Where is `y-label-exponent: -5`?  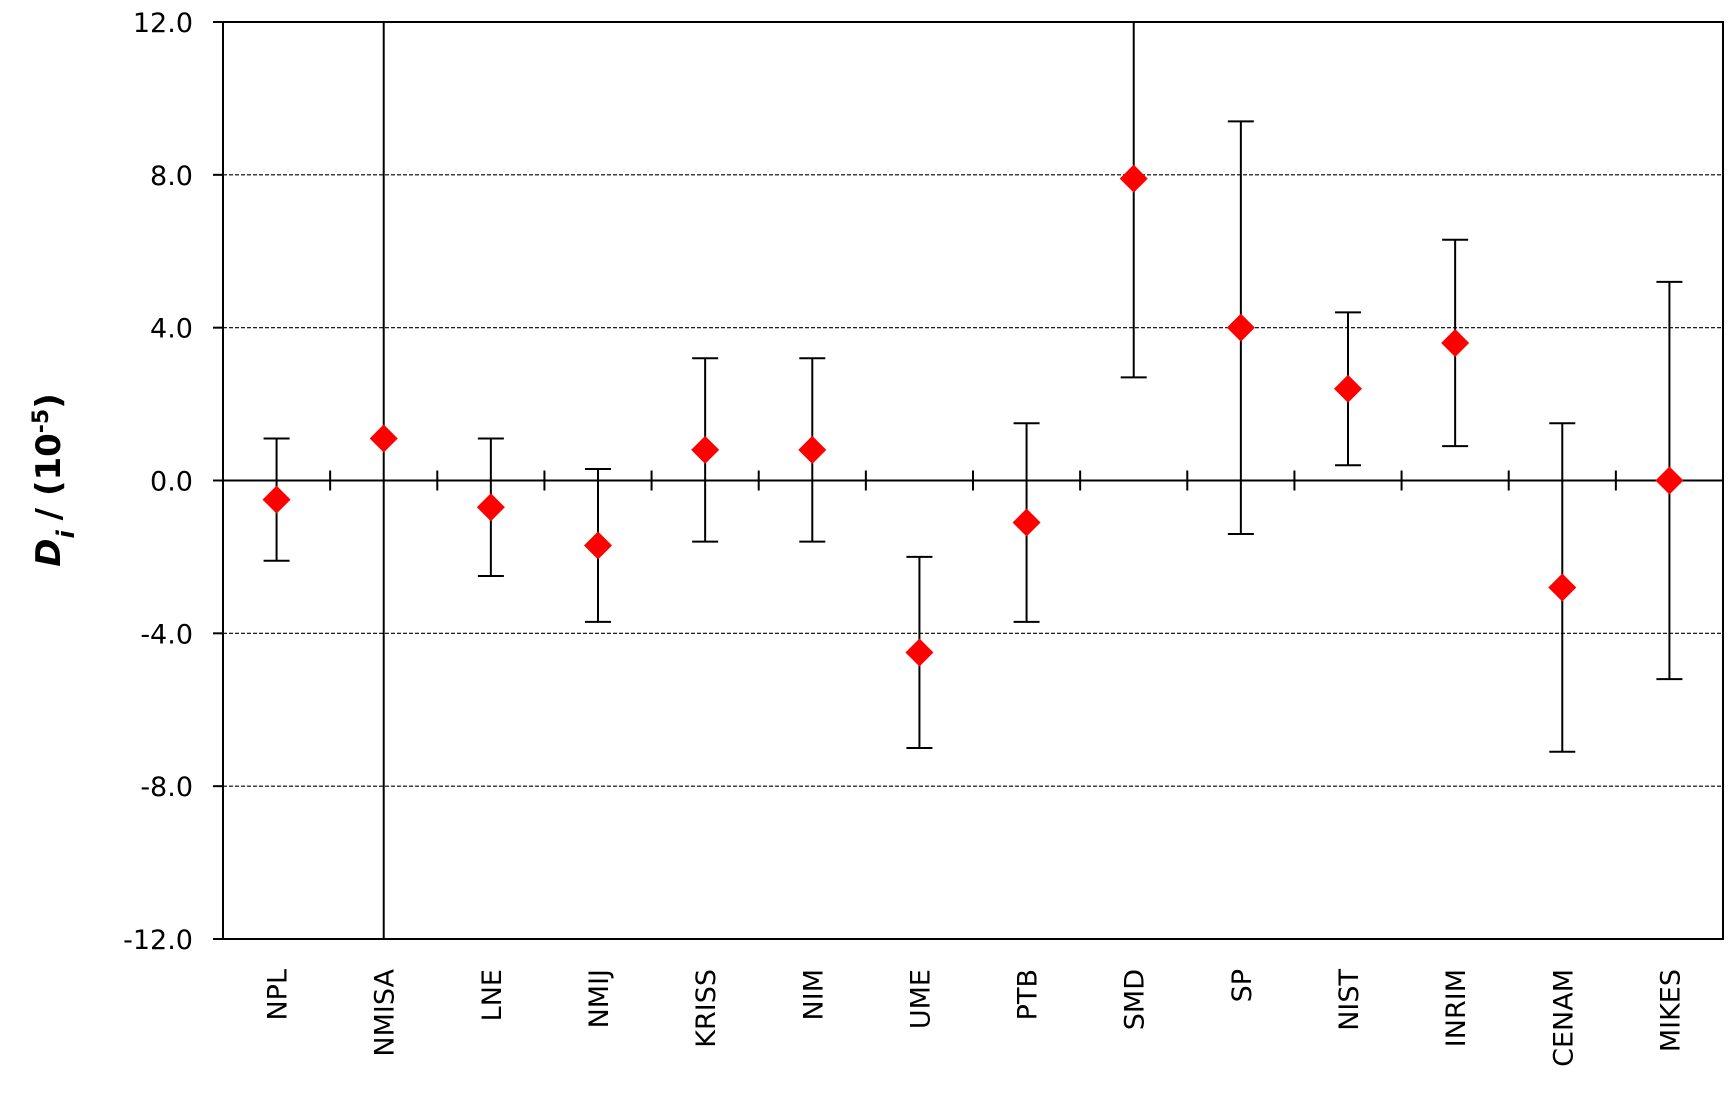 y-label-exponent: -5 is located at coordinates (41, 421).